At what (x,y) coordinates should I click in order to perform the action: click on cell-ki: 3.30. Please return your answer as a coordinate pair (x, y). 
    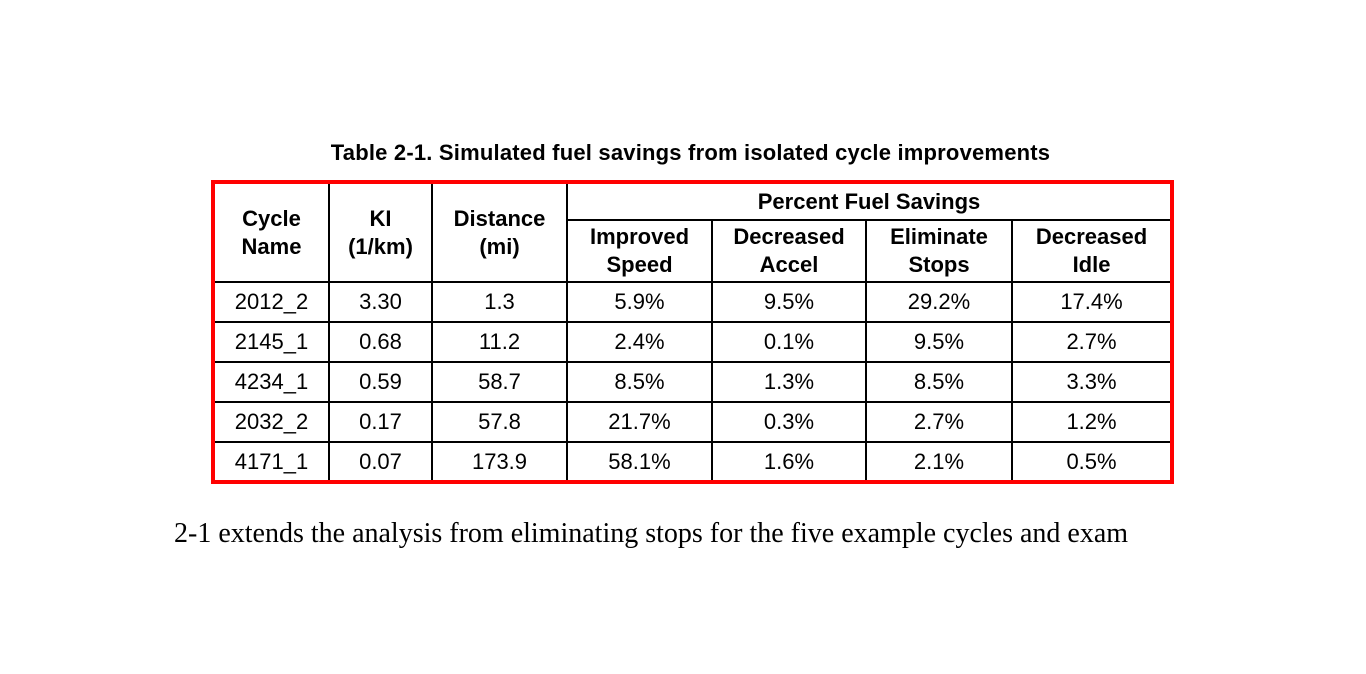
    Looking at the image, I should click on (380, 302).